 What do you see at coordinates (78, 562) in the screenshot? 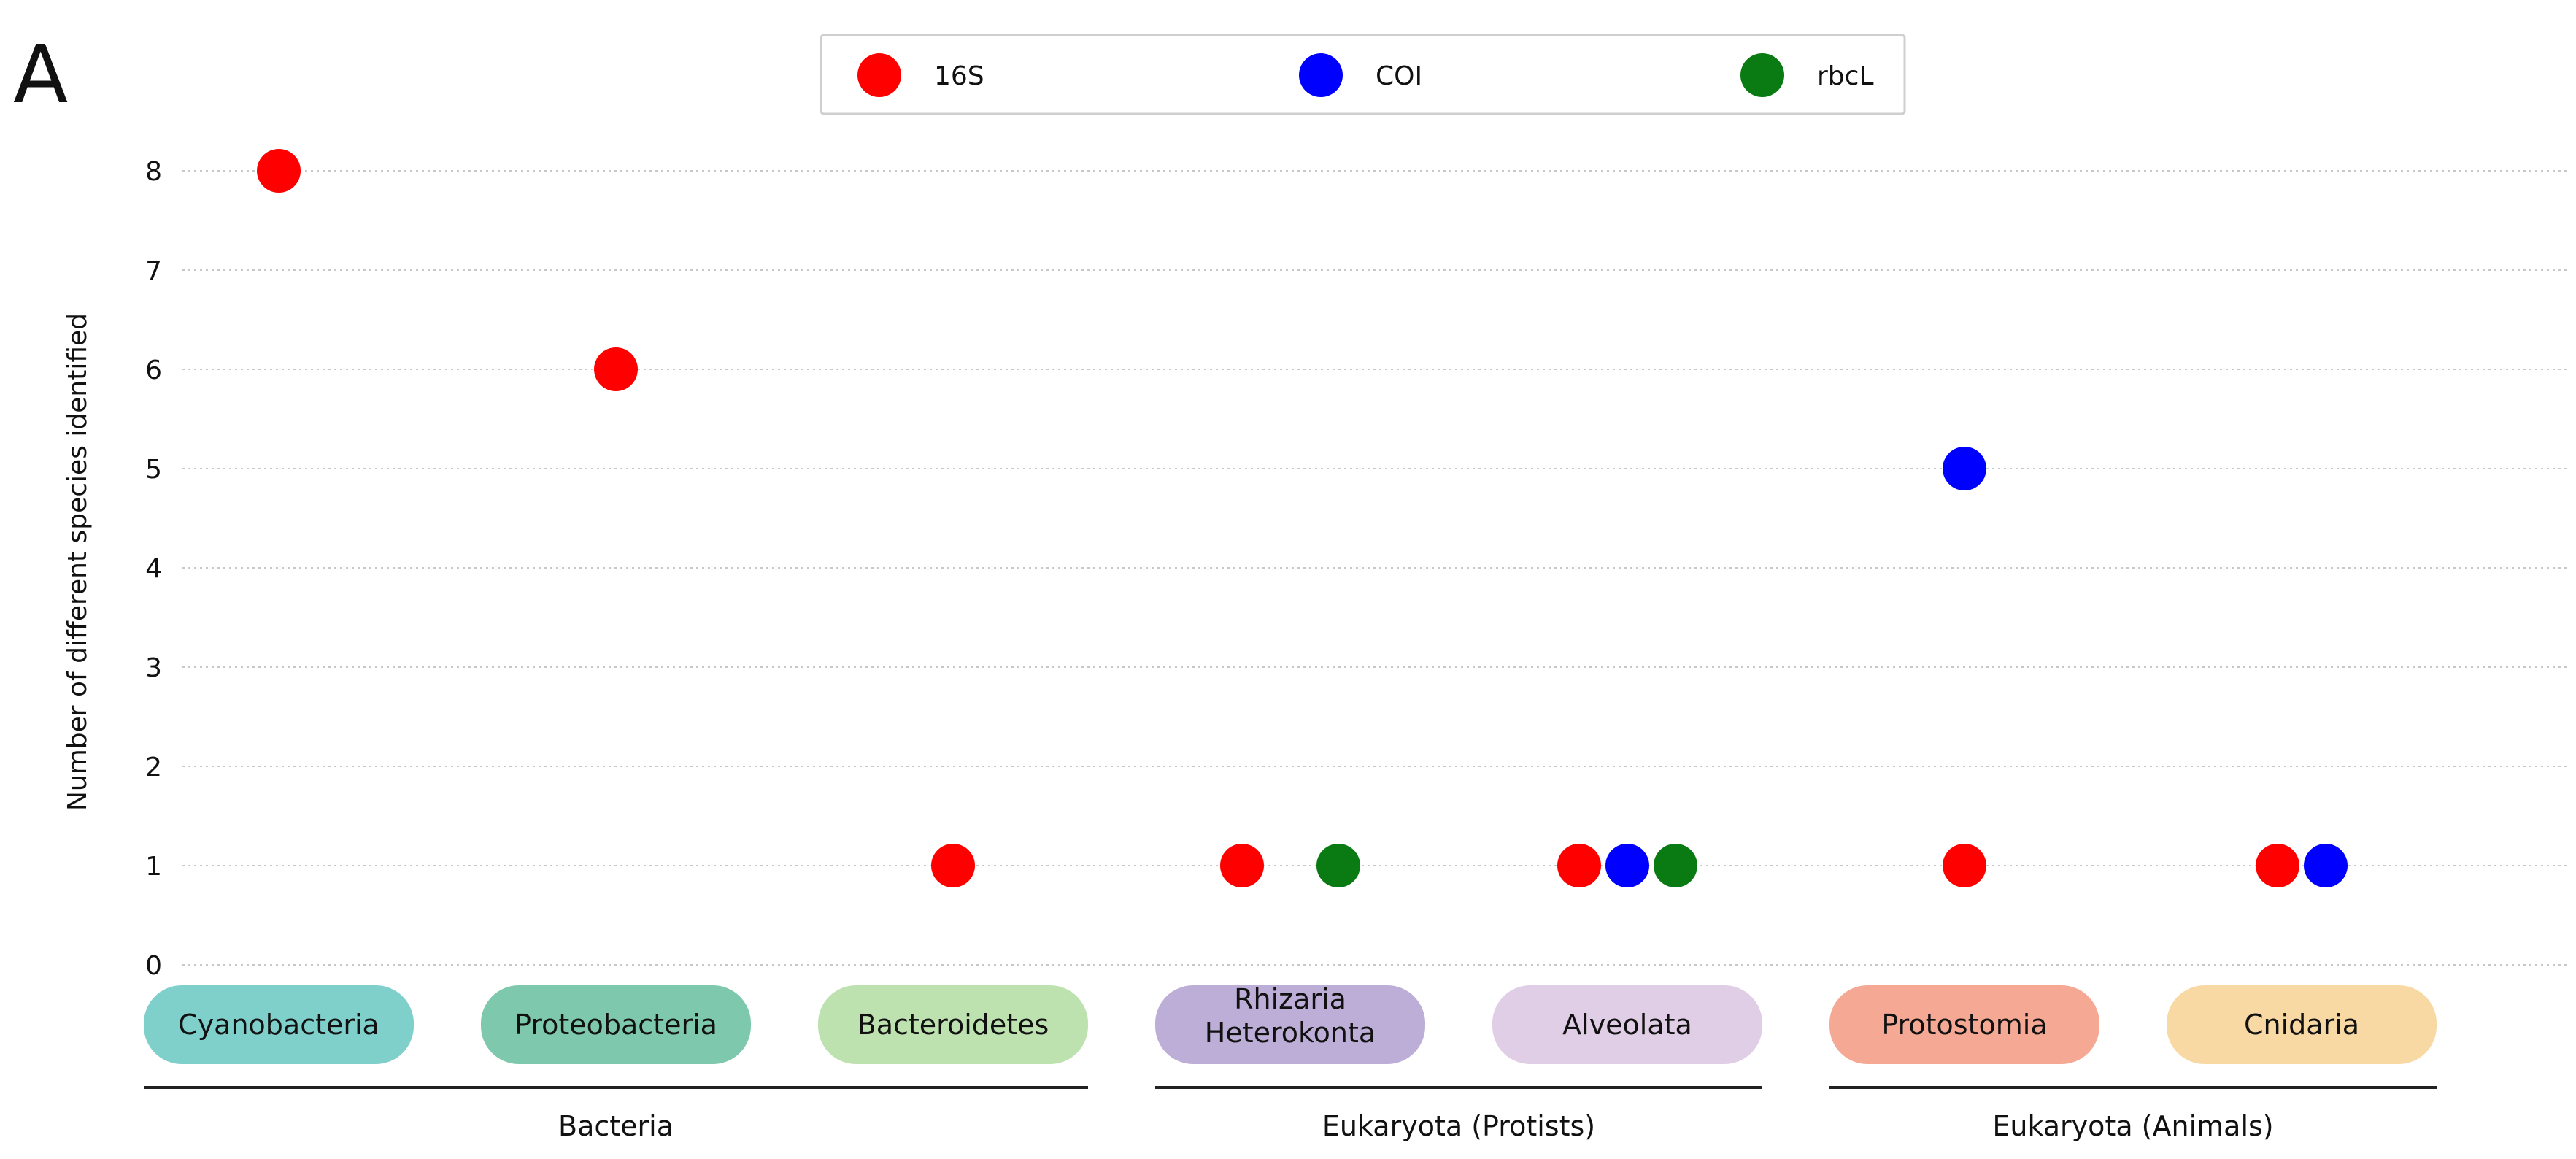
I see `y-axis-label: Number of different species identified` at bounding box center [78, 562].